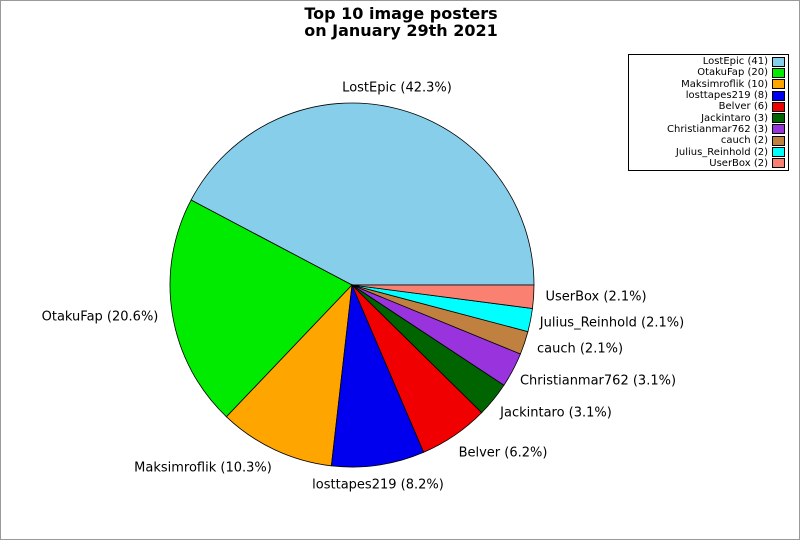  What do you see at coordinates (503, 453) in the screenshot?
I see `slice-label-belver: Belver (6.2%)` at bounding box center [503, 453].